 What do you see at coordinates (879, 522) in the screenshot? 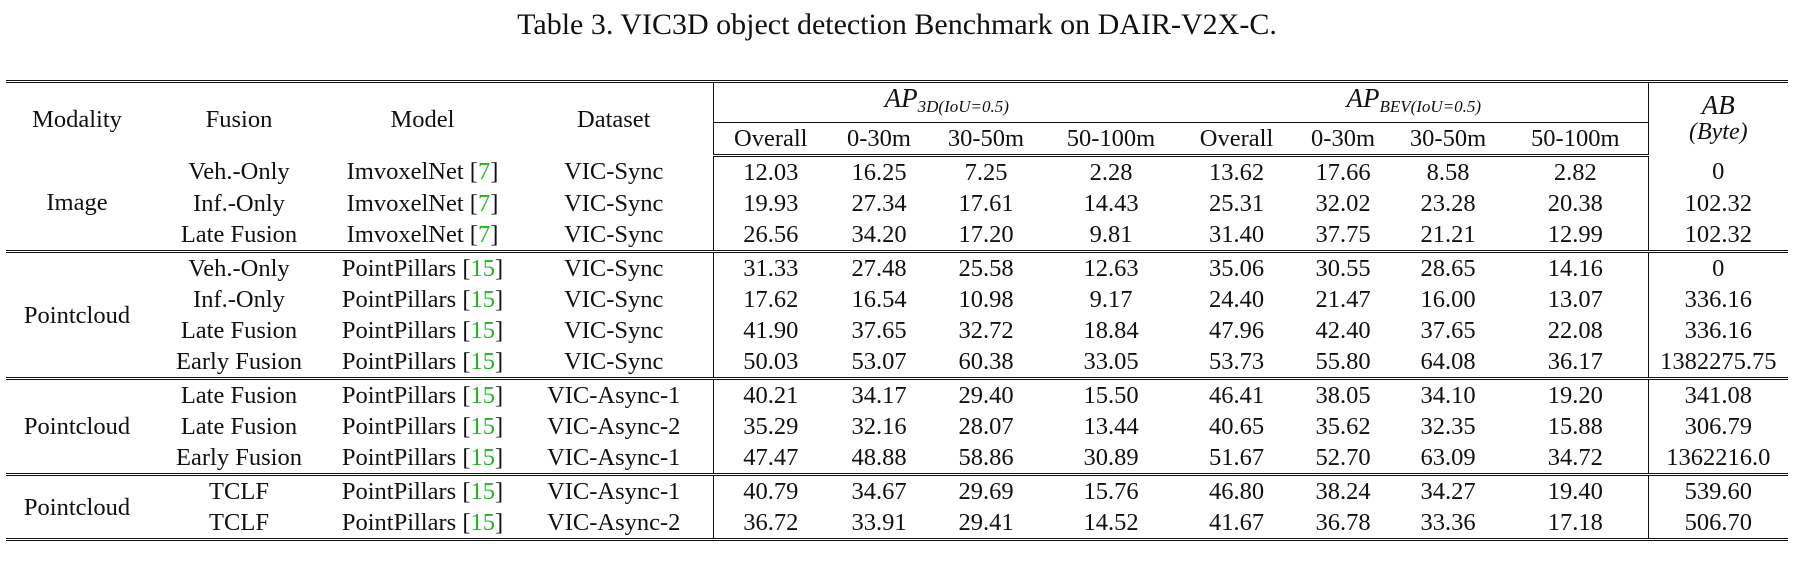
I see `ap3d-value-cell: 33.91` at bounding box center [879, 522].